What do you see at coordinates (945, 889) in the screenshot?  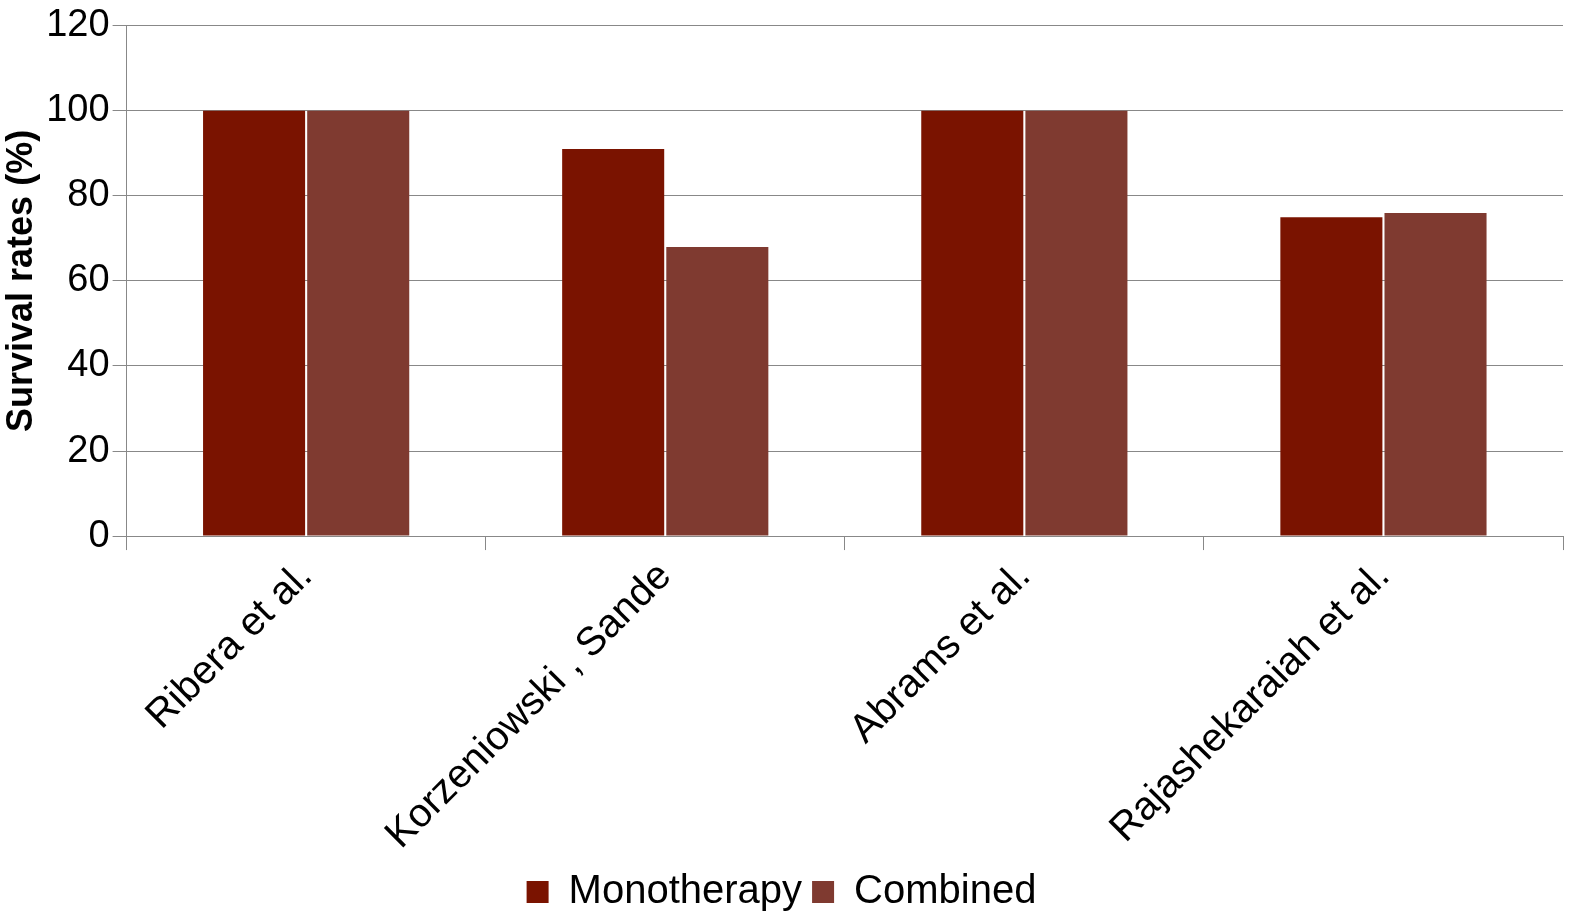 I see `legend-label: Combined` at bounding box center [945, 889].